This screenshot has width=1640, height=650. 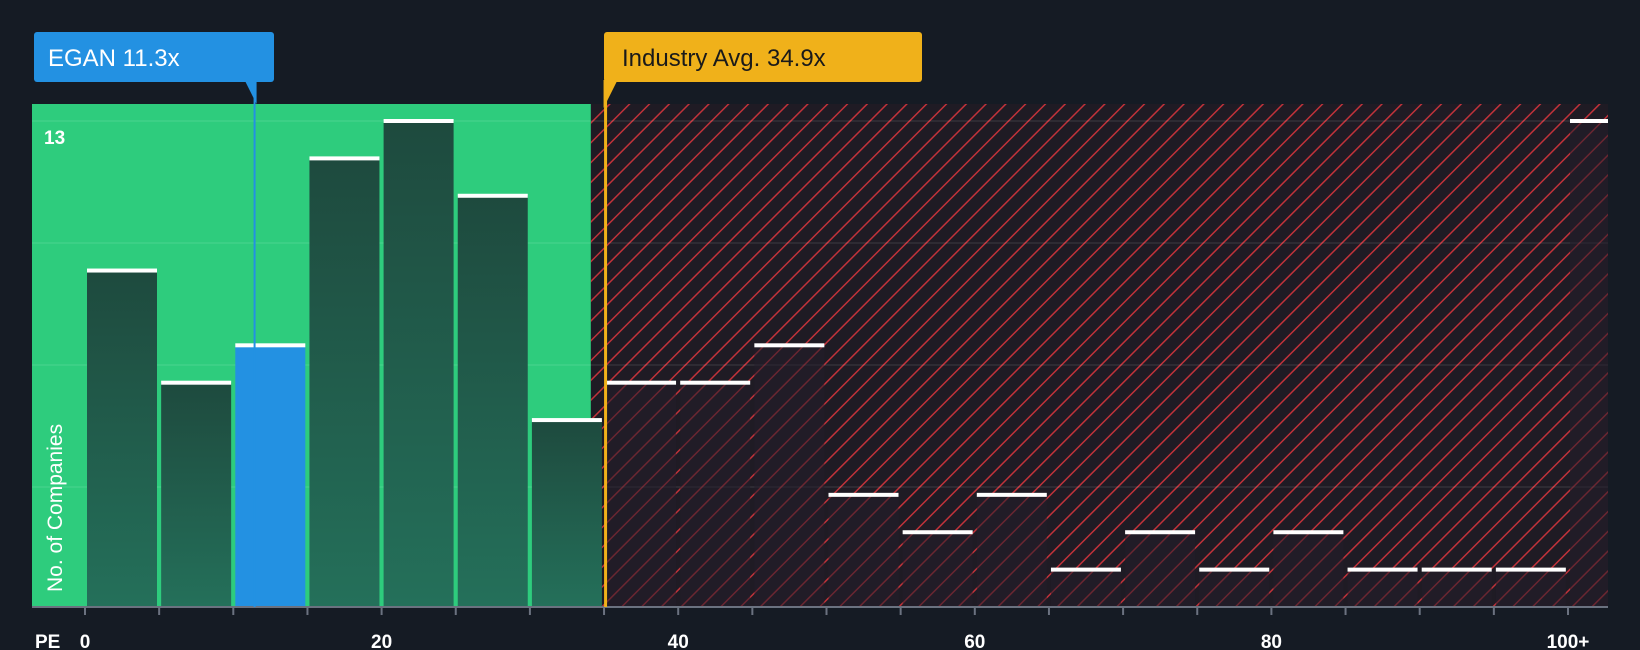 I want to click on x-axis-title: PE, so click(x=47, y=641).